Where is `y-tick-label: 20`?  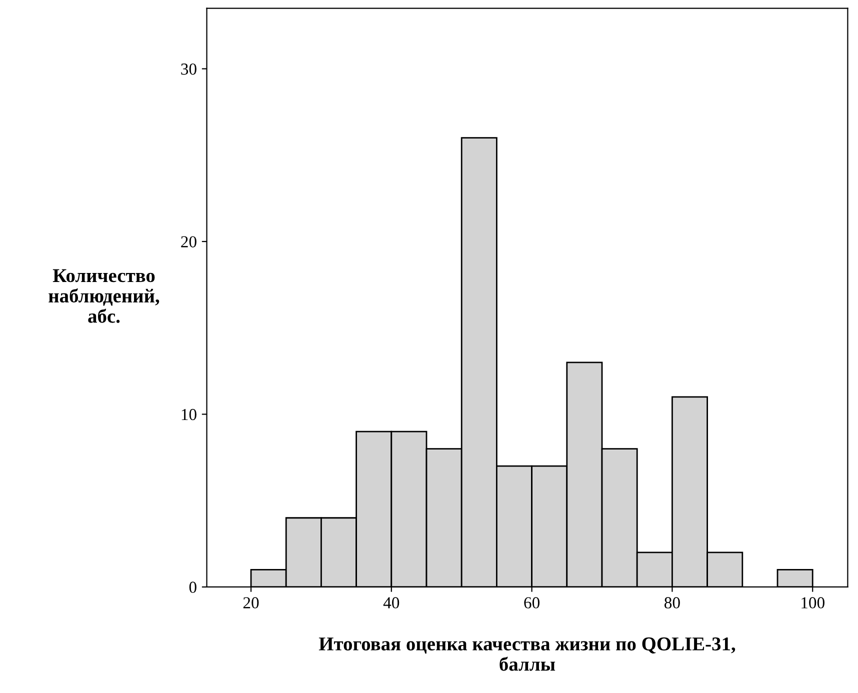
y-tick-label: 20 is located at coordinates (188, 242).